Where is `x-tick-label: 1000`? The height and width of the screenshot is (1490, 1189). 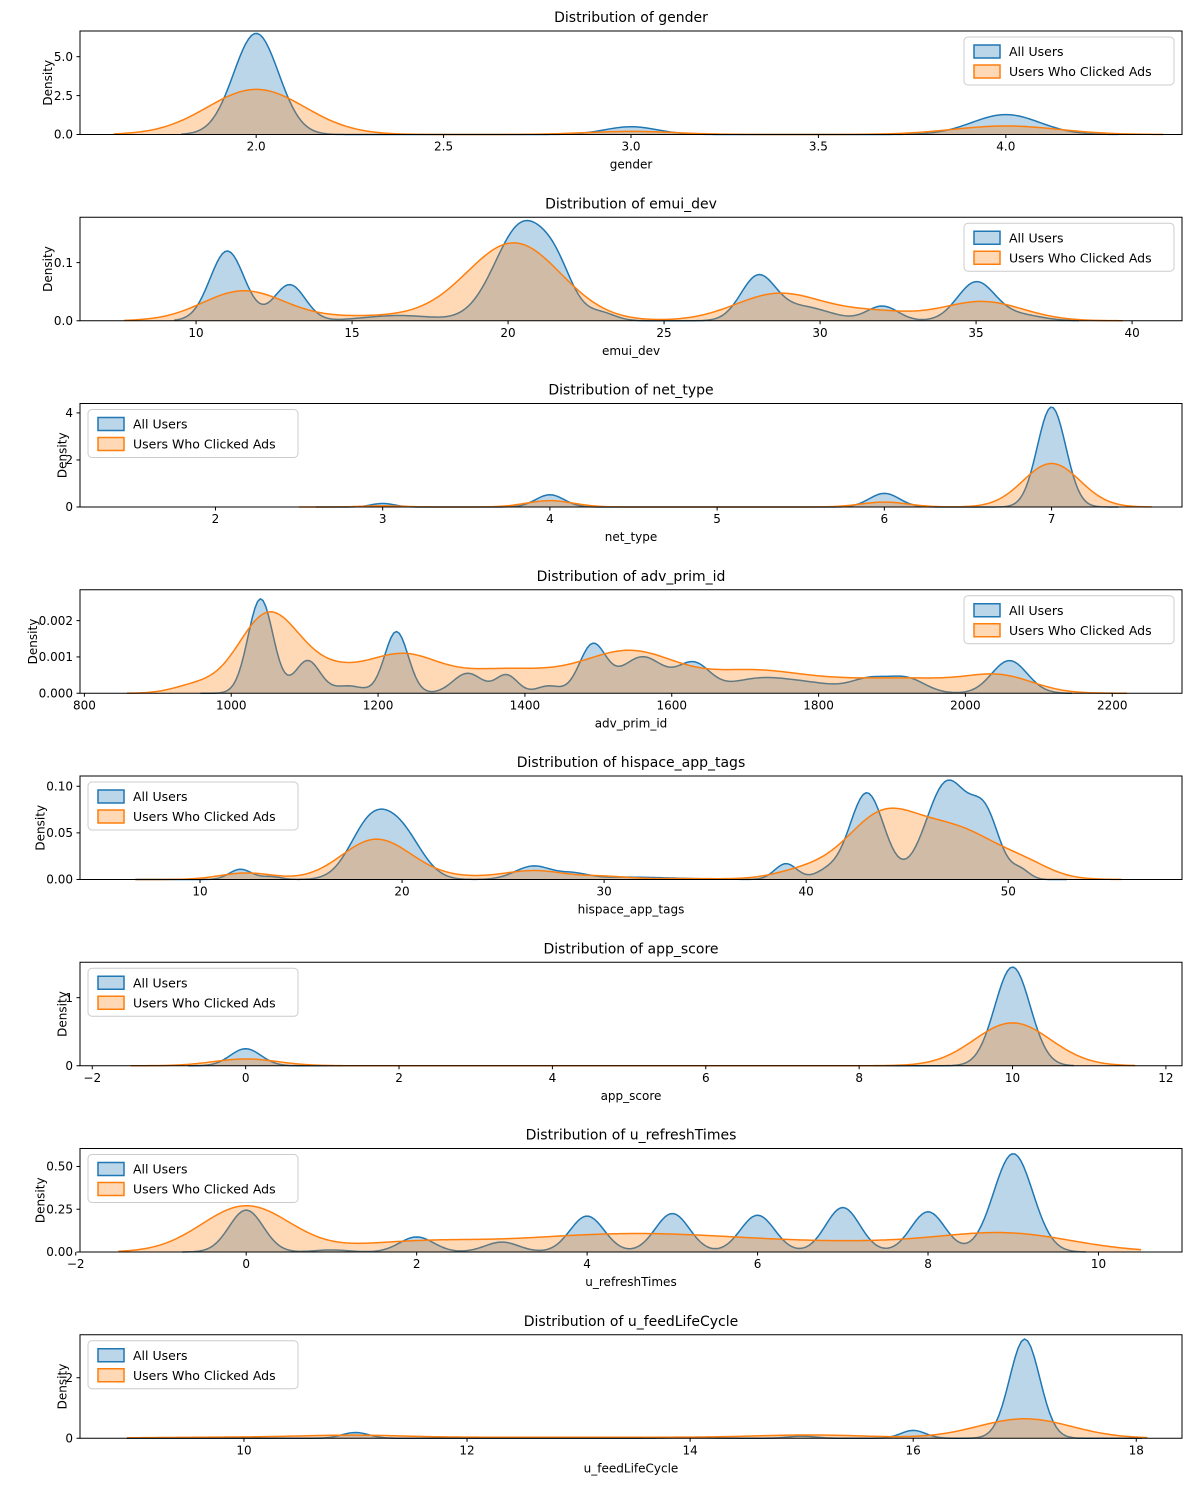 x-tick-label: 1000 is located at coordinates (231, 705).